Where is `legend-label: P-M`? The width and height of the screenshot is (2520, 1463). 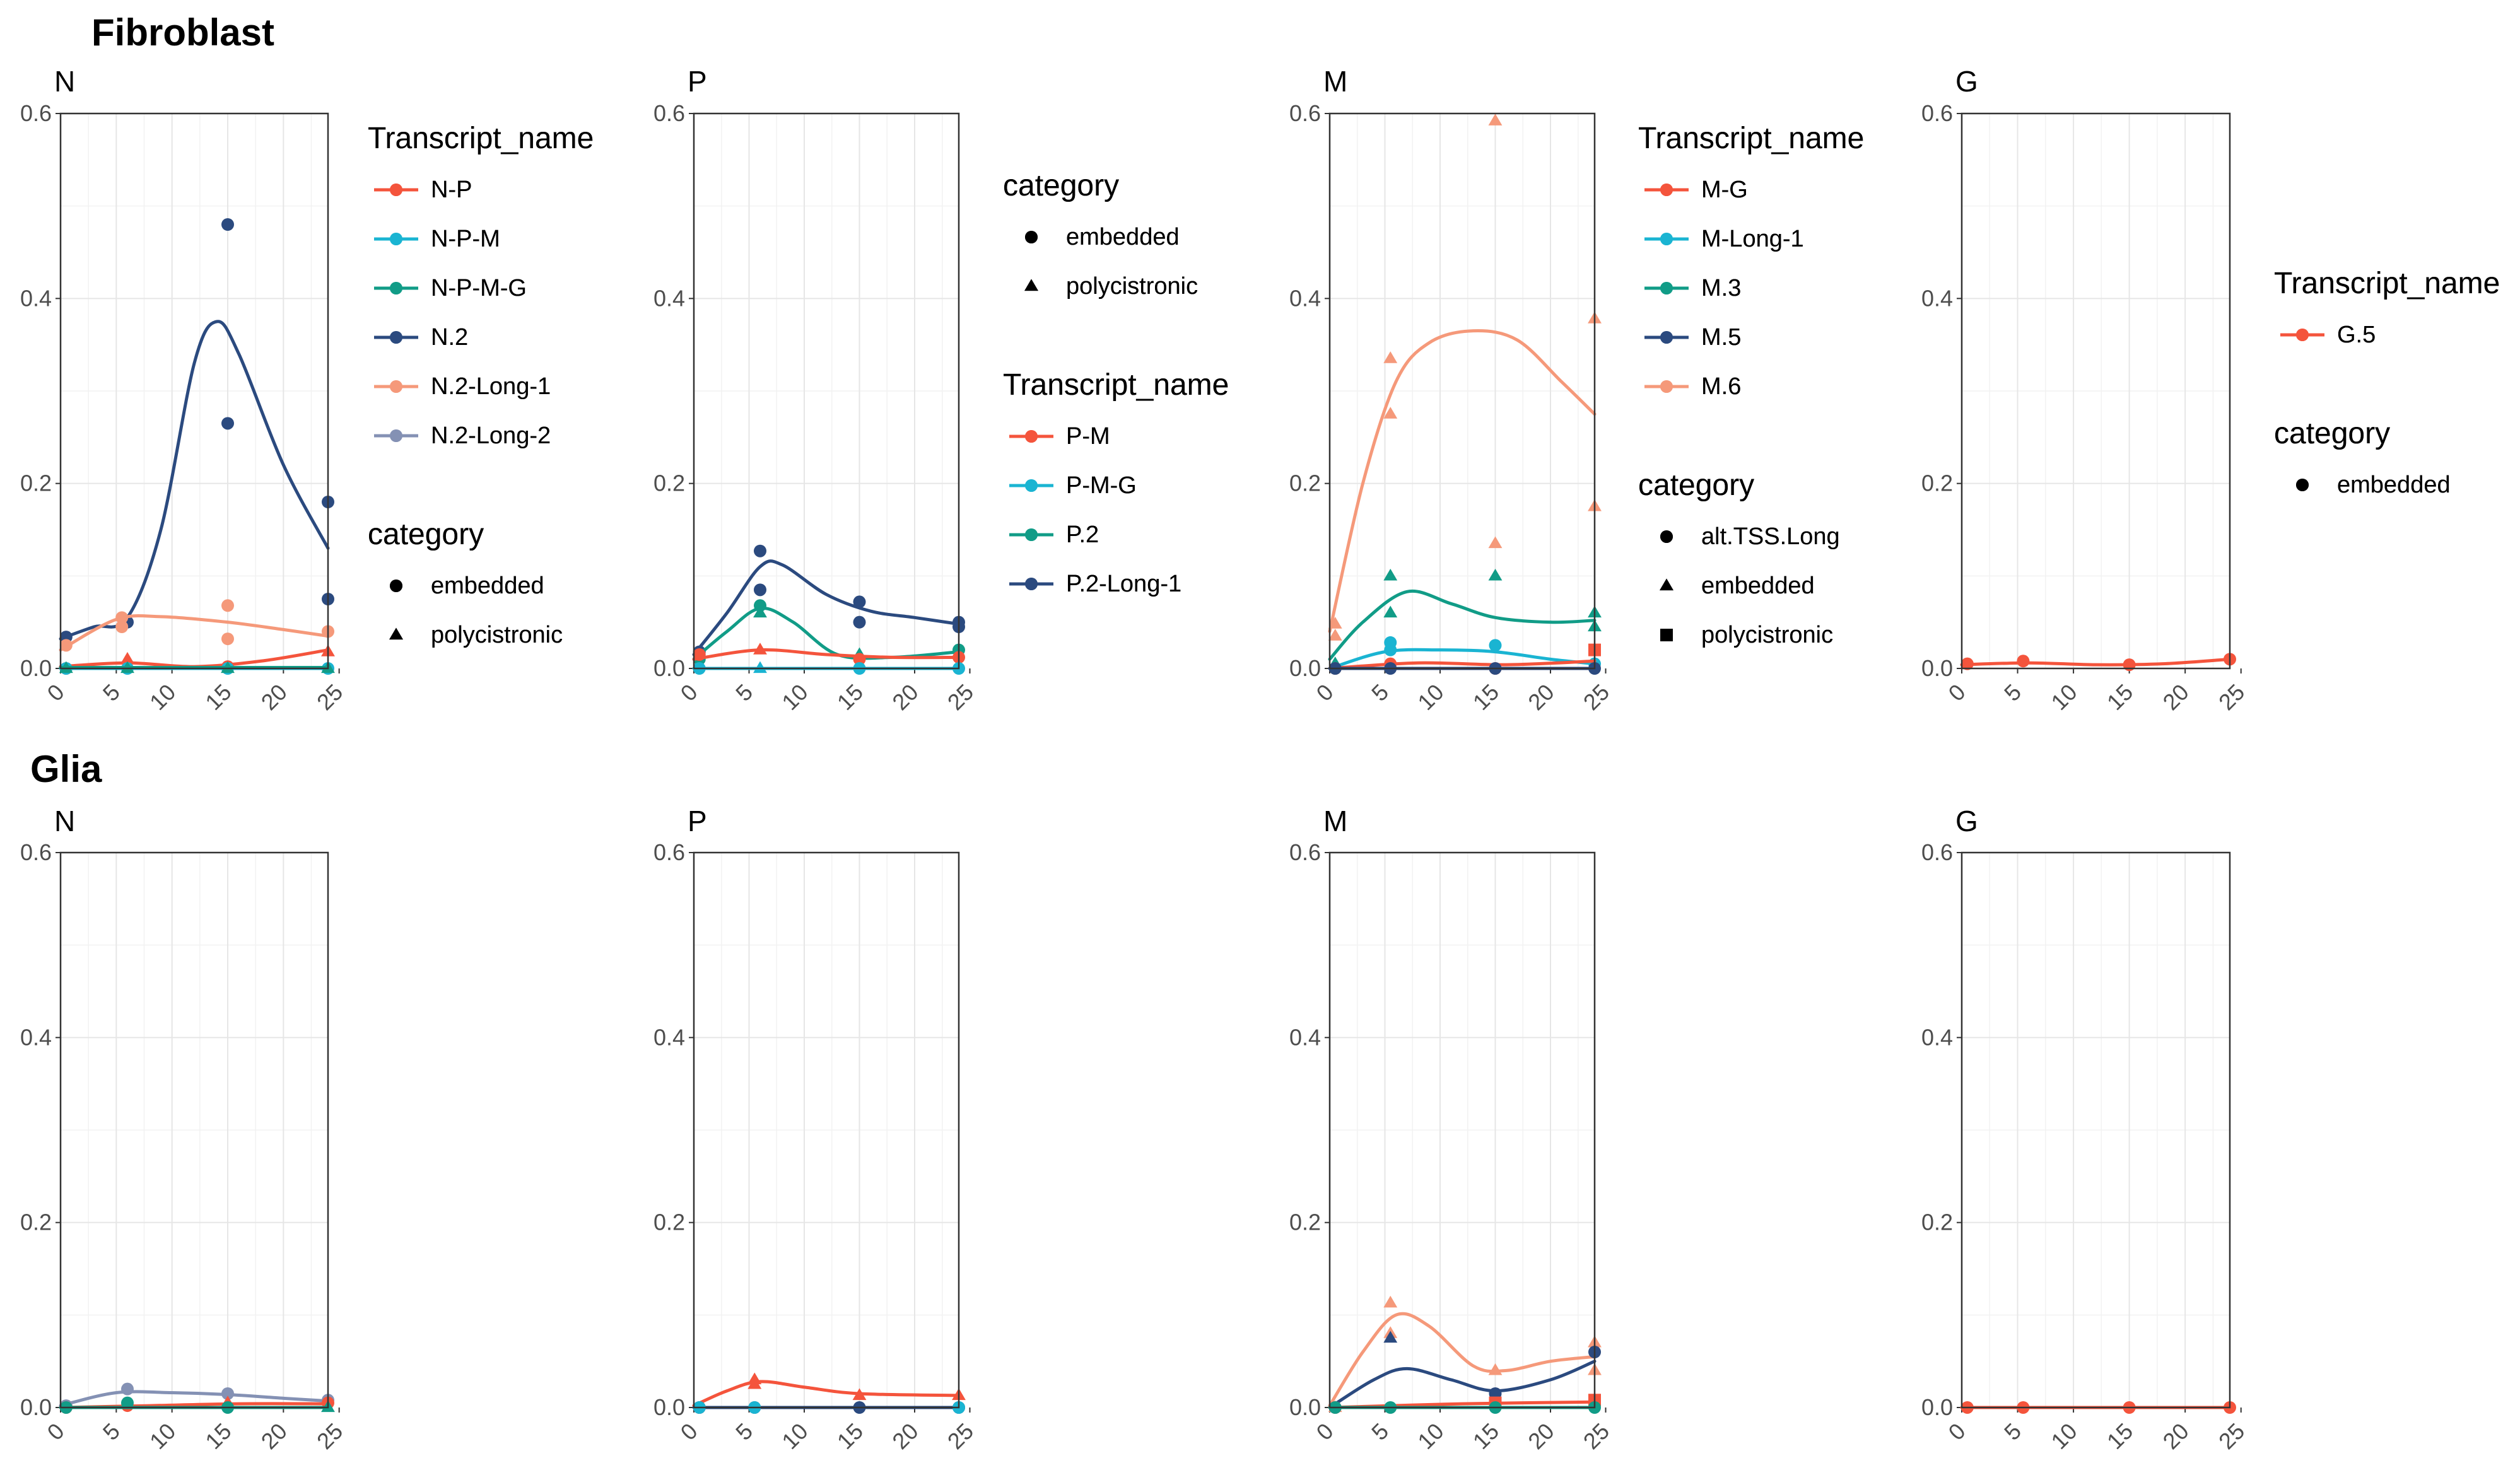
legend-label: P-M is located at coordinates (1088, 436).